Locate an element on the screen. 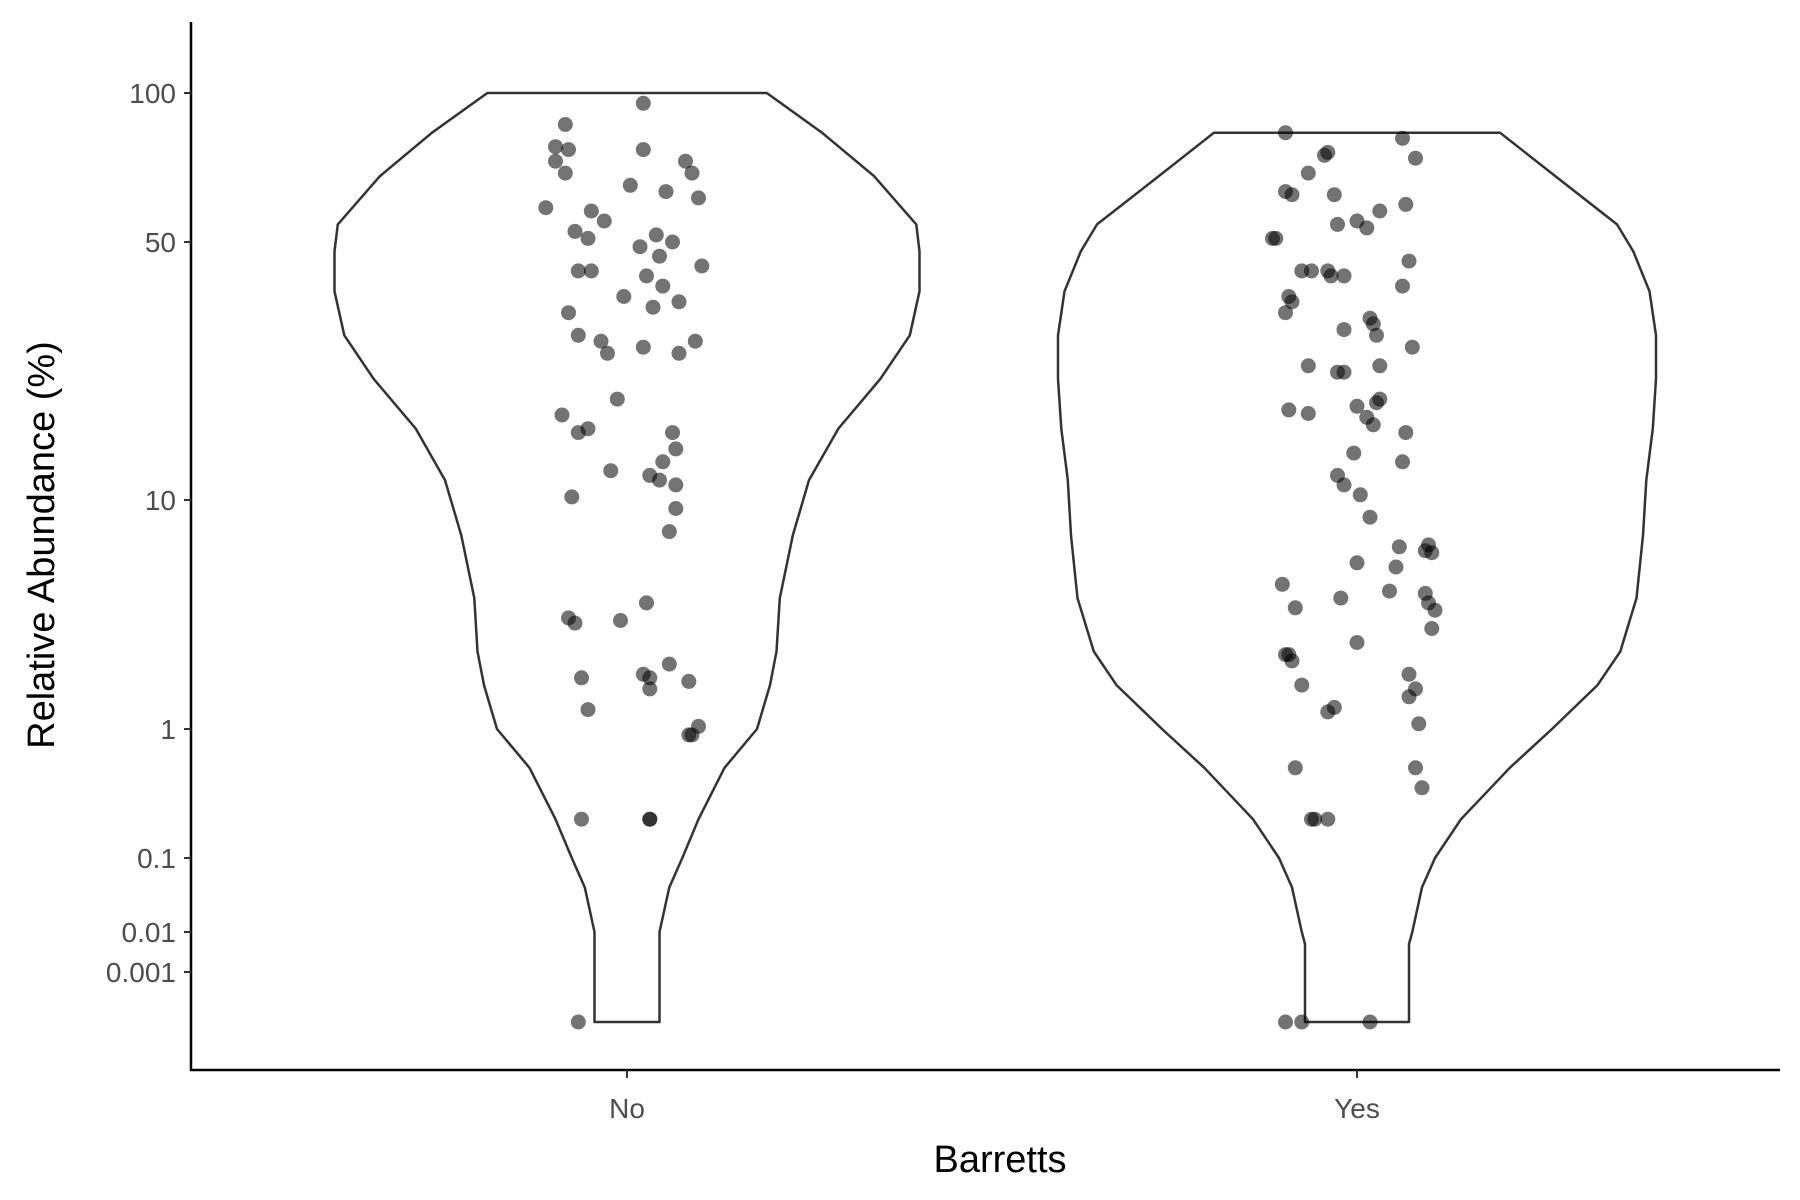 This screenshot has width=1800, height=1200. y-tick-label: 0.001 is located at coordinates (141, 972).